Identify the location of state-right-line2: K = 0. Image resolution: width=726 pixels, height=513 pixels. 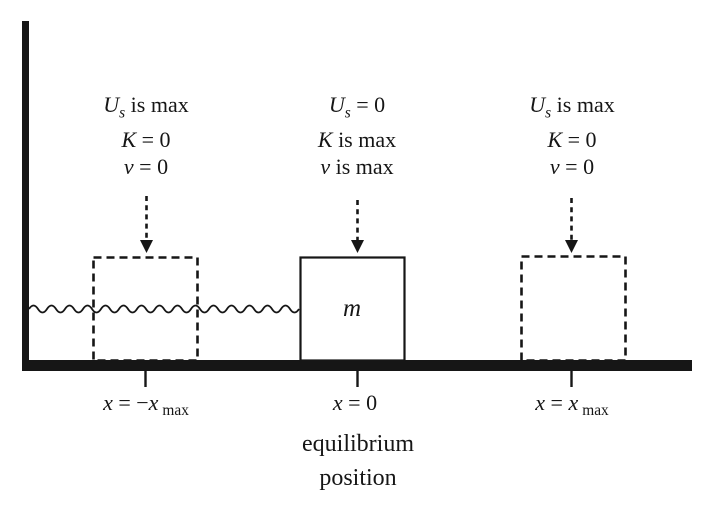
(572, 140).